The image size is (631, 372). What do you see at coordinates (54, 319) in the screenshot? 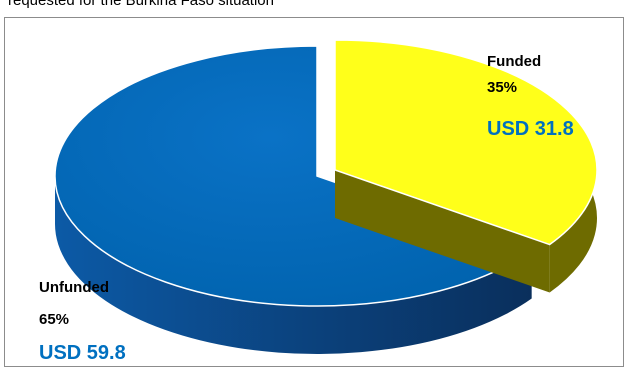
I see `unfunded-percent: 65%` at bounding box center [54, 319].